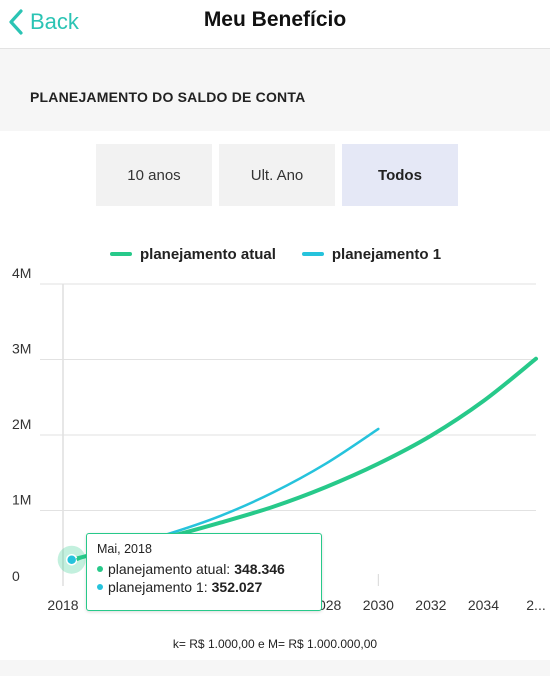 The width and height of the screenshot is (550, 676). Describe the element at coordinates (378, 605) in the screenshot. I see `x-tick-label: 2030` at that location.